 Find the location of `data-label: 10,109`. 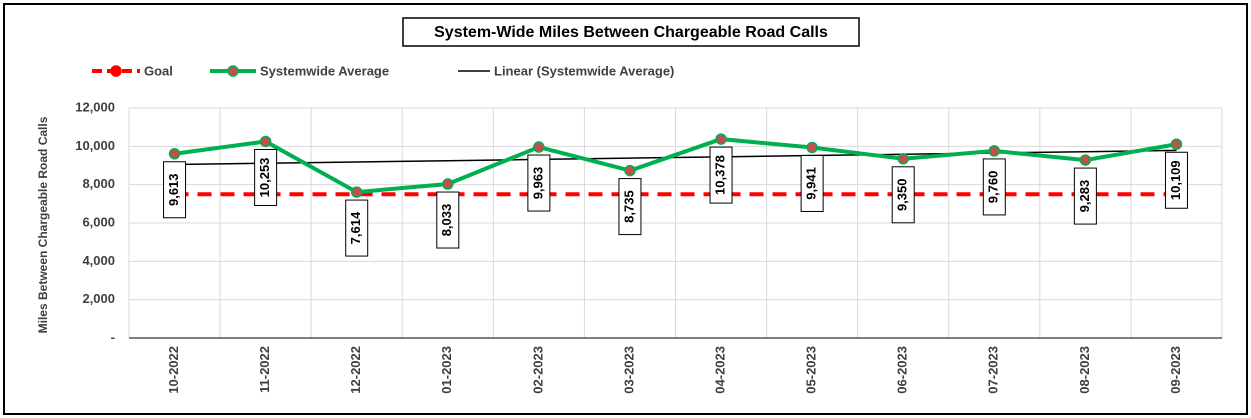

data-label: 10,109 is located at coordinates (1175, 180).